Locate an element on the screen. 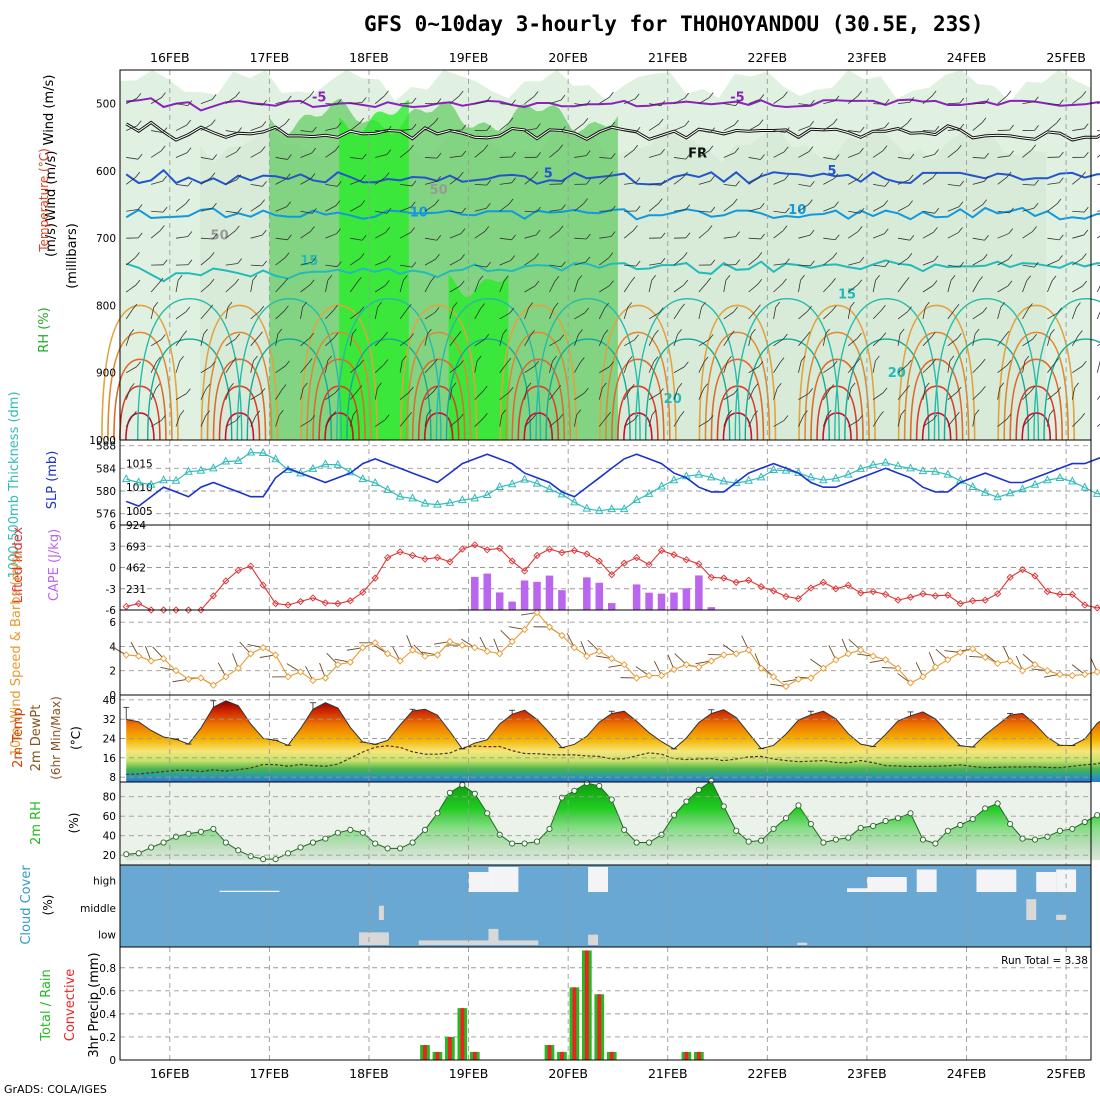  slp-tick: 1010 is located at coordinates (139, 488).